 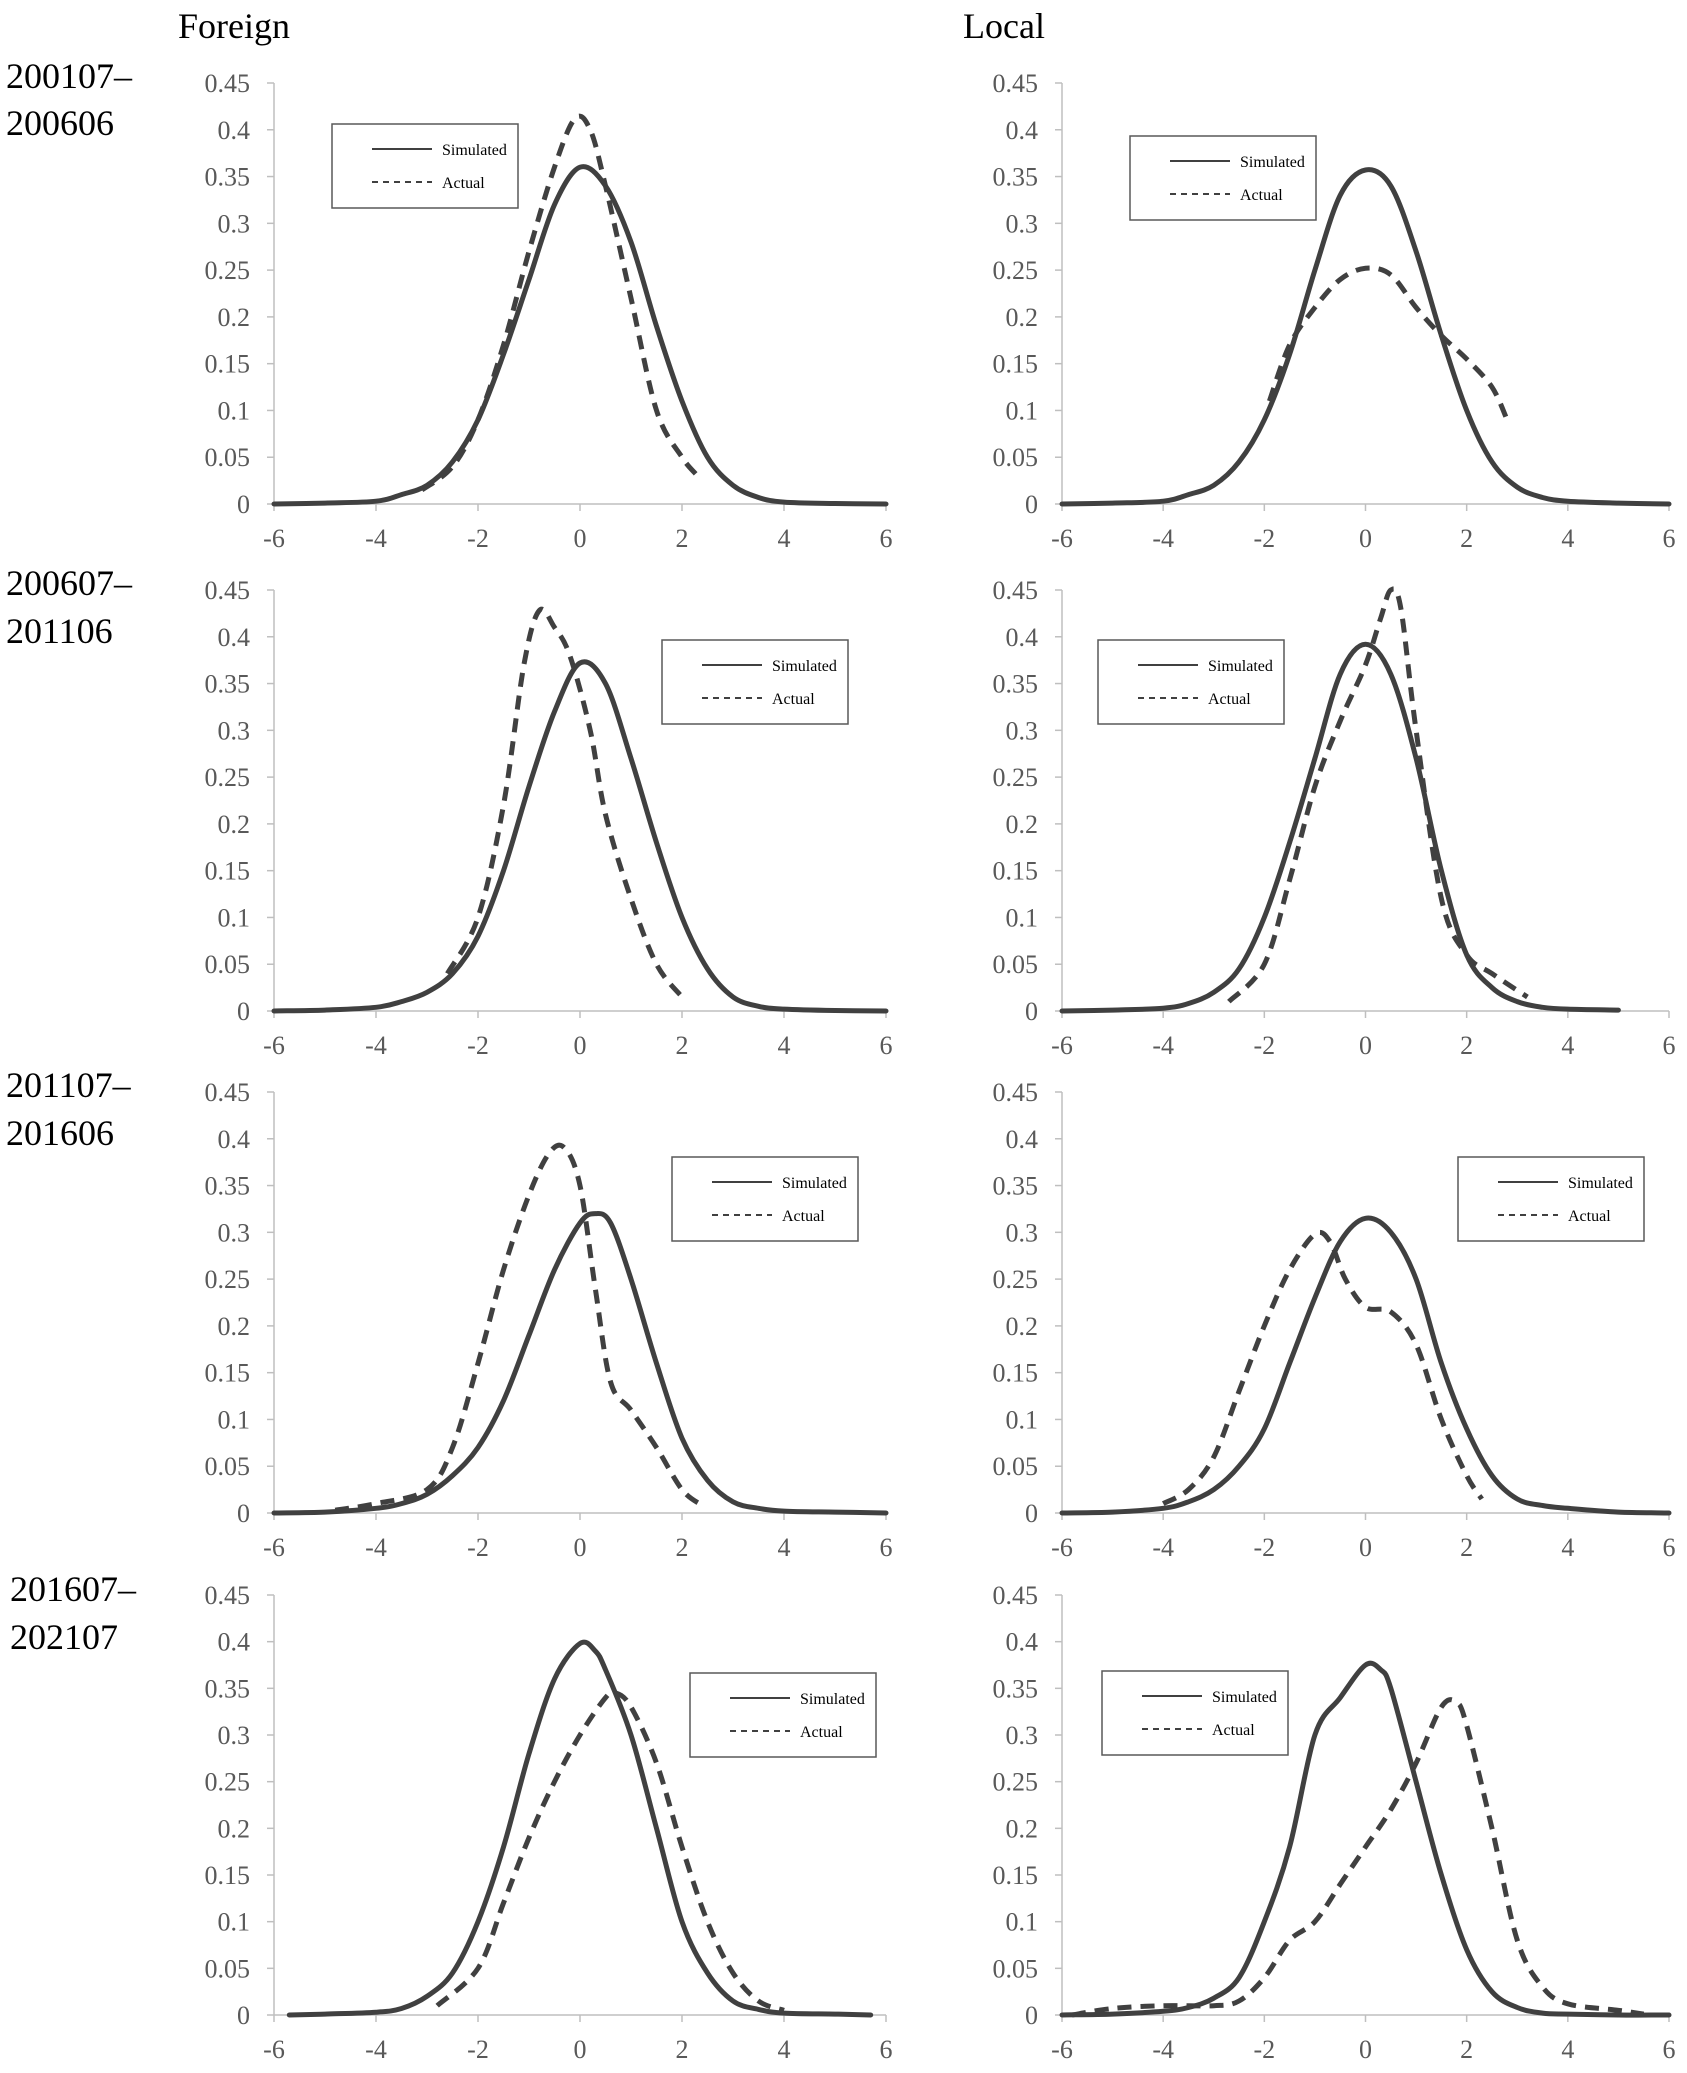 What do you see at coordinates (60, 123) in the screenshot?
I see `row-label-1-end: 200606` at bounding box center [60, 123].